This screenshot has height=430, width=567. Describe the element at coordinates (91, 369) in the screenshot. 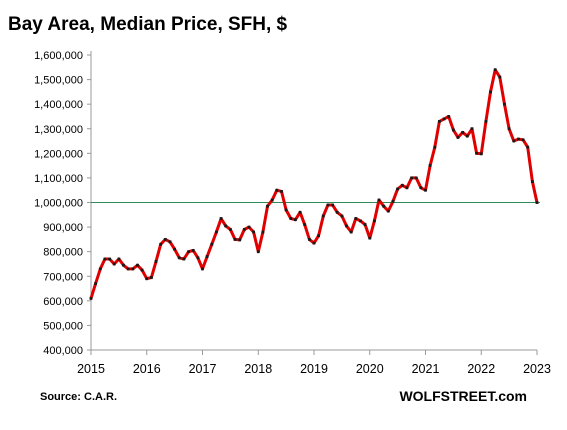

I see `x-tick-label: 2015` at that location.